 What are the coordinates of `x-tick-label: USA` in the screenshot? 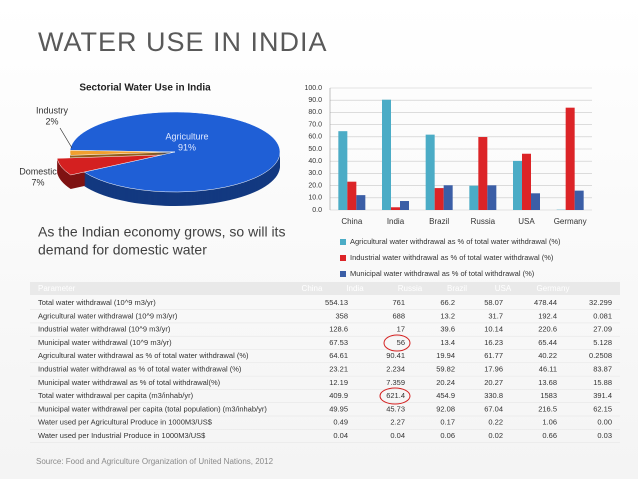 It's located at (526, 221).